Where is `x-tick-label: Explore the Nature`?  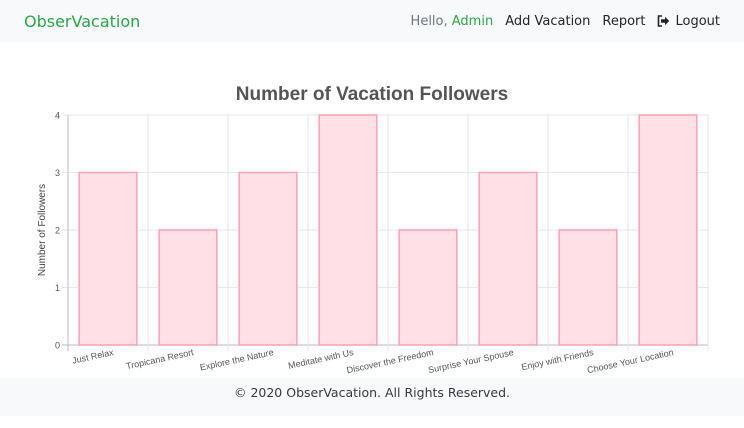
x-tick-label: Explore the Nature is located at coordinates (236, 359).